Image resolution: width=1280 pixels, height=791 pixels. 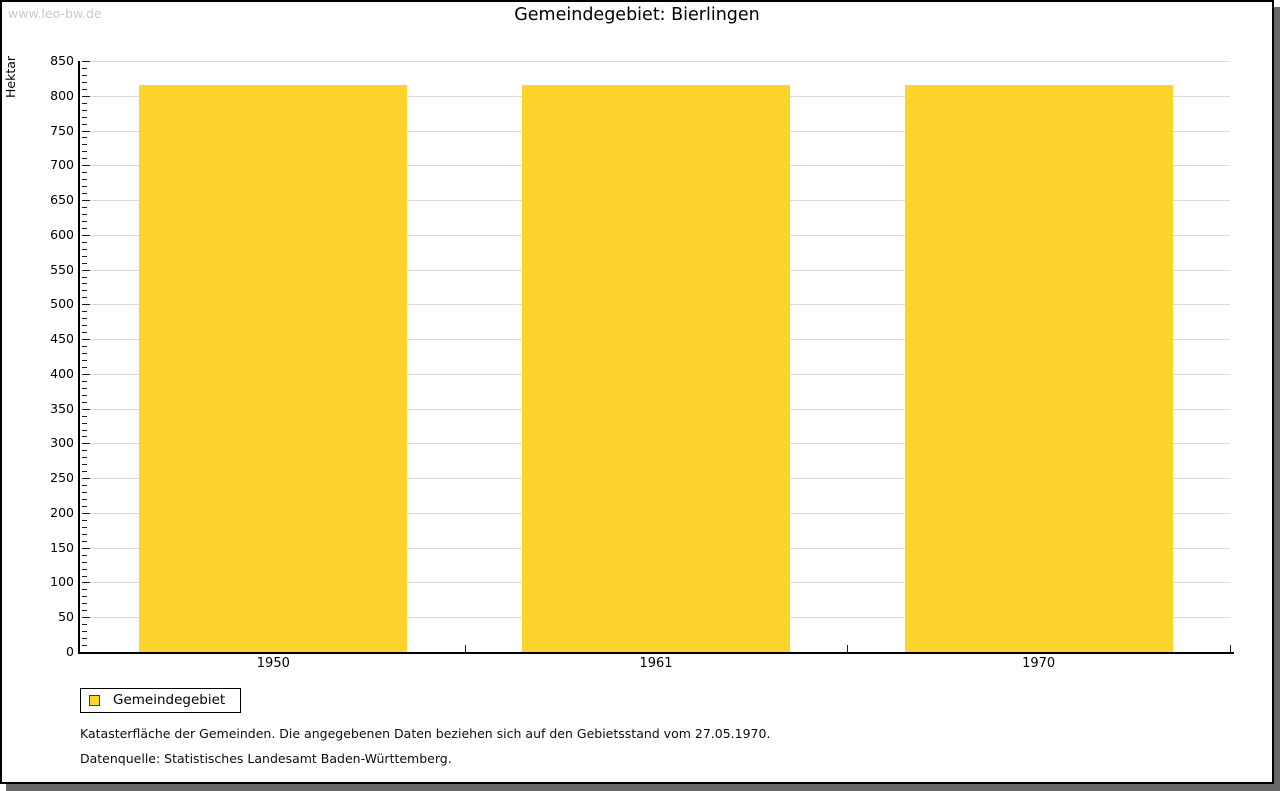 What do you see at coordinates (62, 269) in the screenshot?
I see `y-tick-label-550: 550` at bounding box center [62, 269].